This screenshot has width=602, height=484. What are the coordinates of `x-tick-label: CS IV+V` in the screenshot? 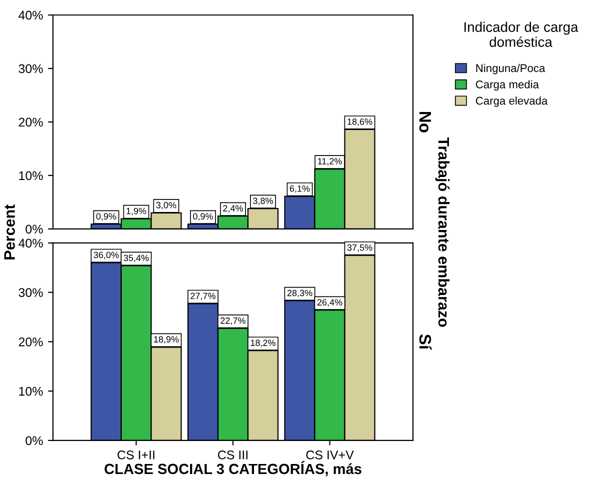 It's located at (330, 455).